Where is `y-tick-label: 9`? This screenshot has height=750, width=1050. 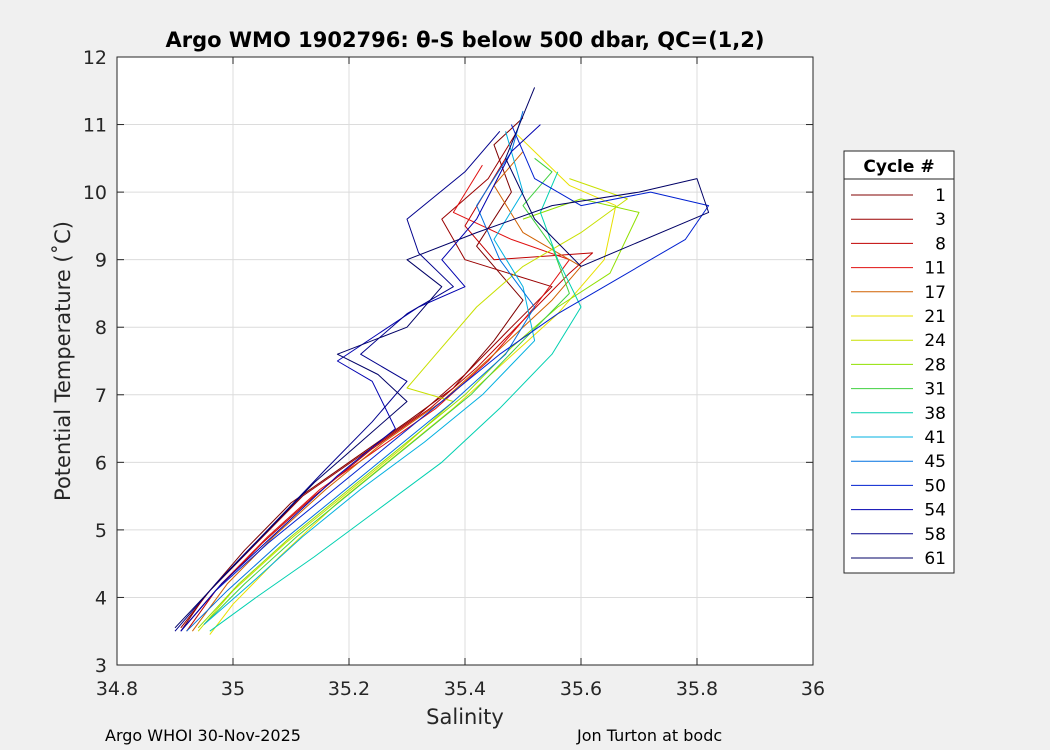 y-tick-label: 9 is located at coordinates (101, 261).